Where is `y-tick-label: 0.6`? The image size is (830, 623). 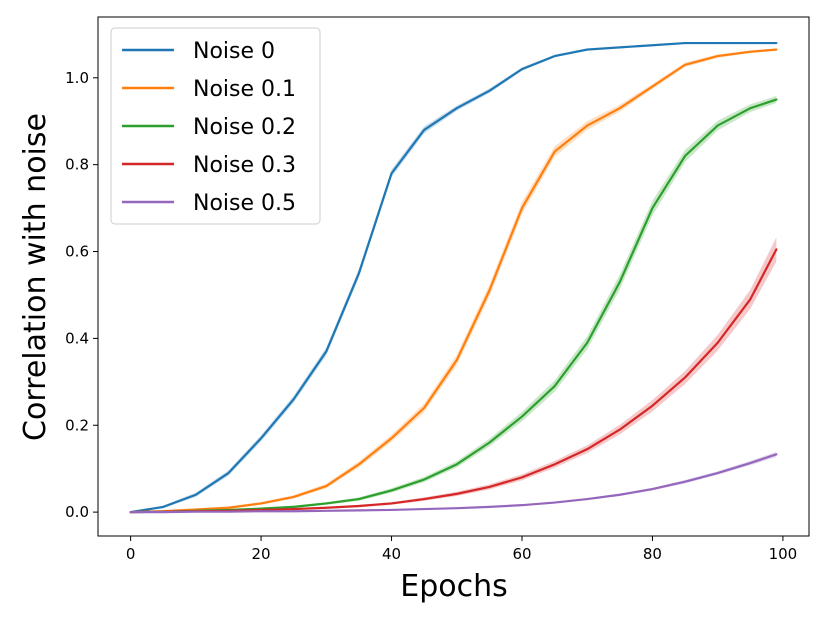
y-tick-label: 0.6 is located at coordinates (77, 252).